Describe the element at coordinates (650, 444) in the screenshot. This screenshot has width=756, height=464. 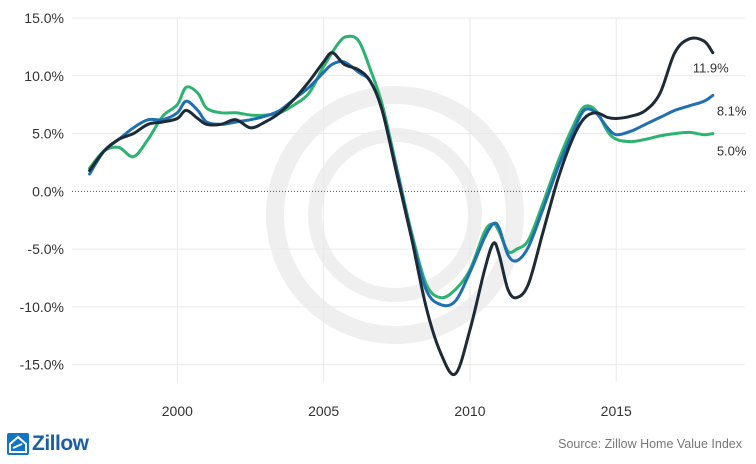
I see `source-note: Source: Zillow Home Value Index` at that location.